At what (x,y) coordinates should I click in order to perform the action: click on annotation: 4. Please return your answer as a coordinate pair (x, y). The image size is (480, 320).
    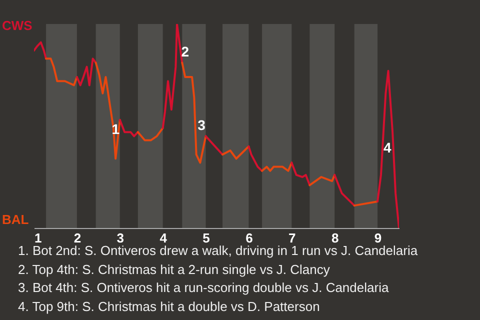
    Looking at the image, I should click on (388, 147).